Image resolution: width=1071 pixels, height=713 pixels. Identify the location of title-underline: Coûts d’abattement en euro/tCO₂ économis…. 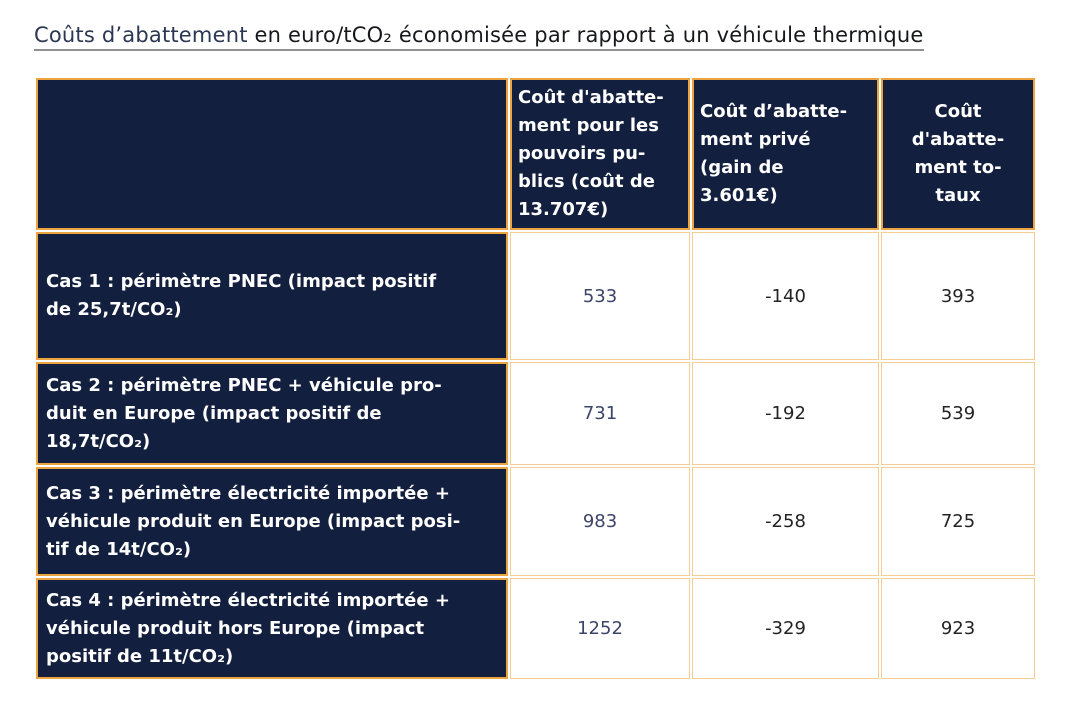
(479, 37).